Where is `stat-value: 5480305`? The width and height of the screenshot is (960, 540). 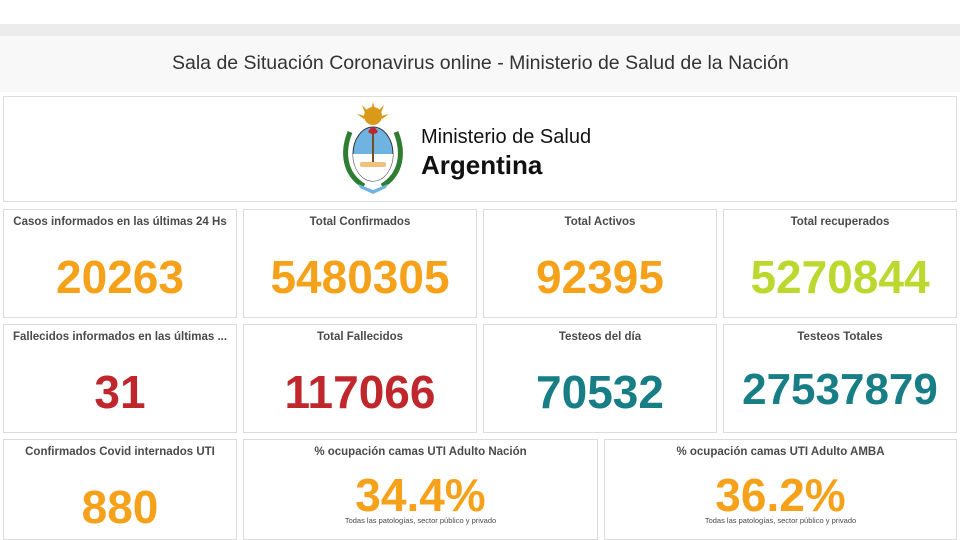 stat-value: 5480305 is located at coordinates (360, 277).